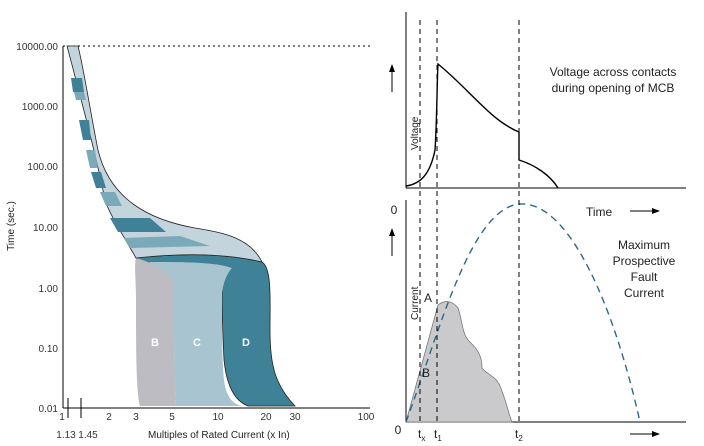 This screenshot has height=446, width=704. Describe the element at coordinates (136, 417) in the screenshot. I see `x-tick-label: 3` at that location.